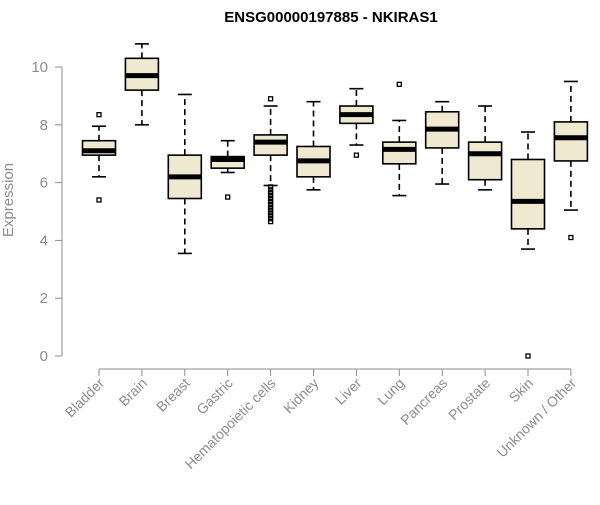  Describe the element at coordinates (44, 298) in the screenshot. I see `y-tick-label: 2` at that location.